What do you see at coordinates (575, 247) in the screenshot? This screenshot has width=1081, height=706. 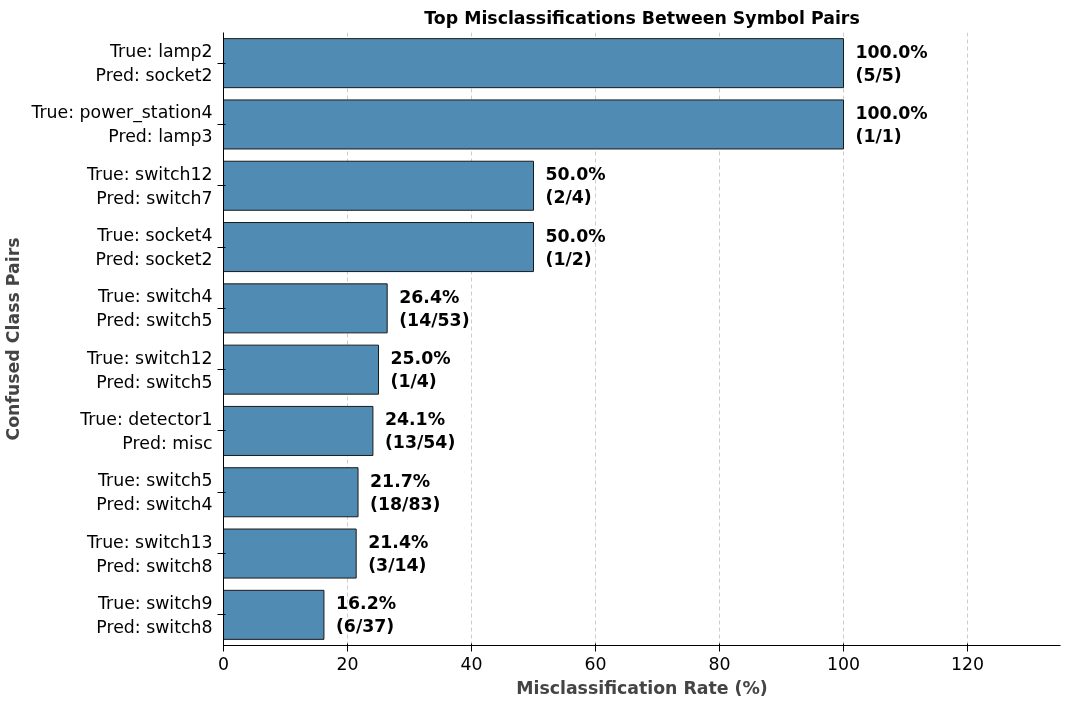 I see `data-label: 50.0% (1/2)` at bounding box center [575, 247].